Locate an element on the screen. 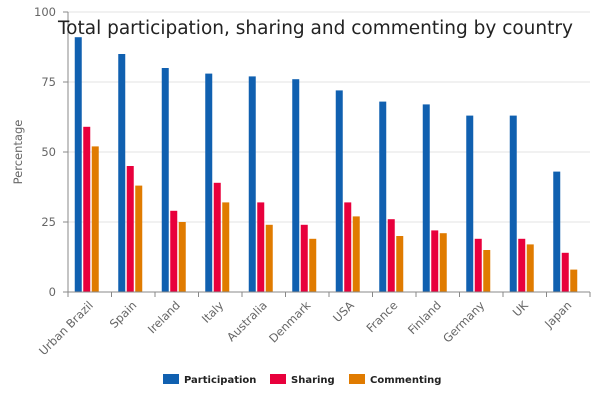  y-tick-label: 75 is located at coordinates (48, 82).